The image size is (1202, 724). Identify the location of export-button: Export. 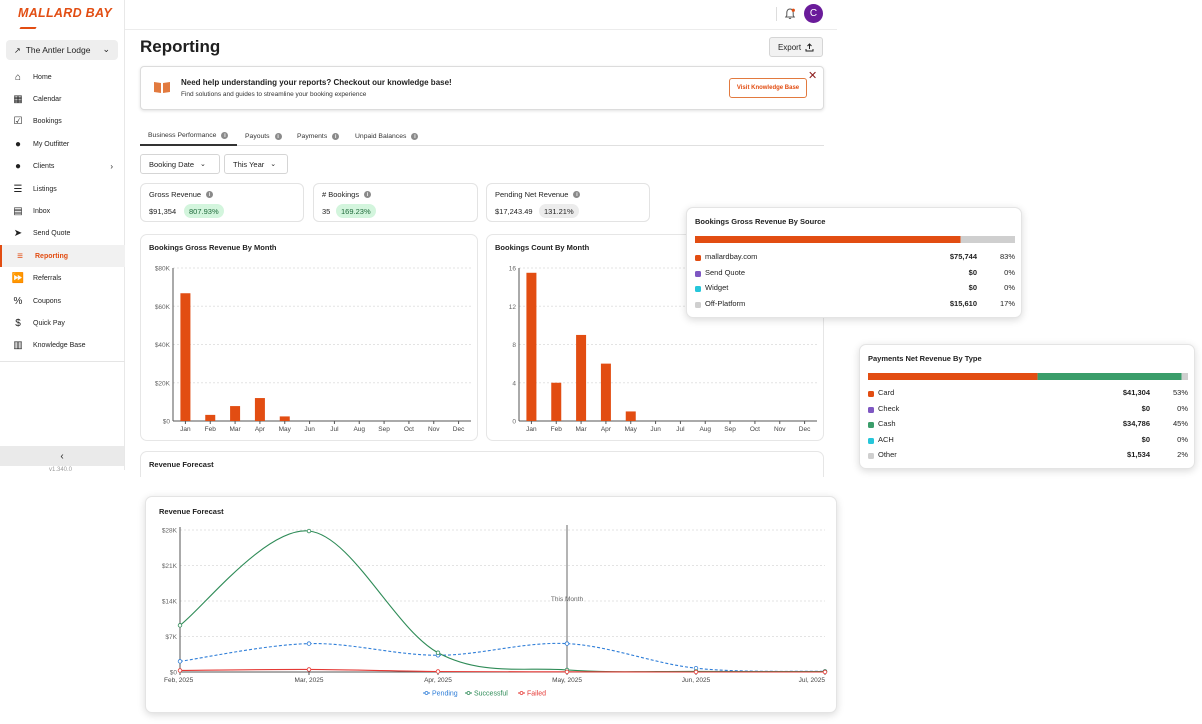
(796, 47).